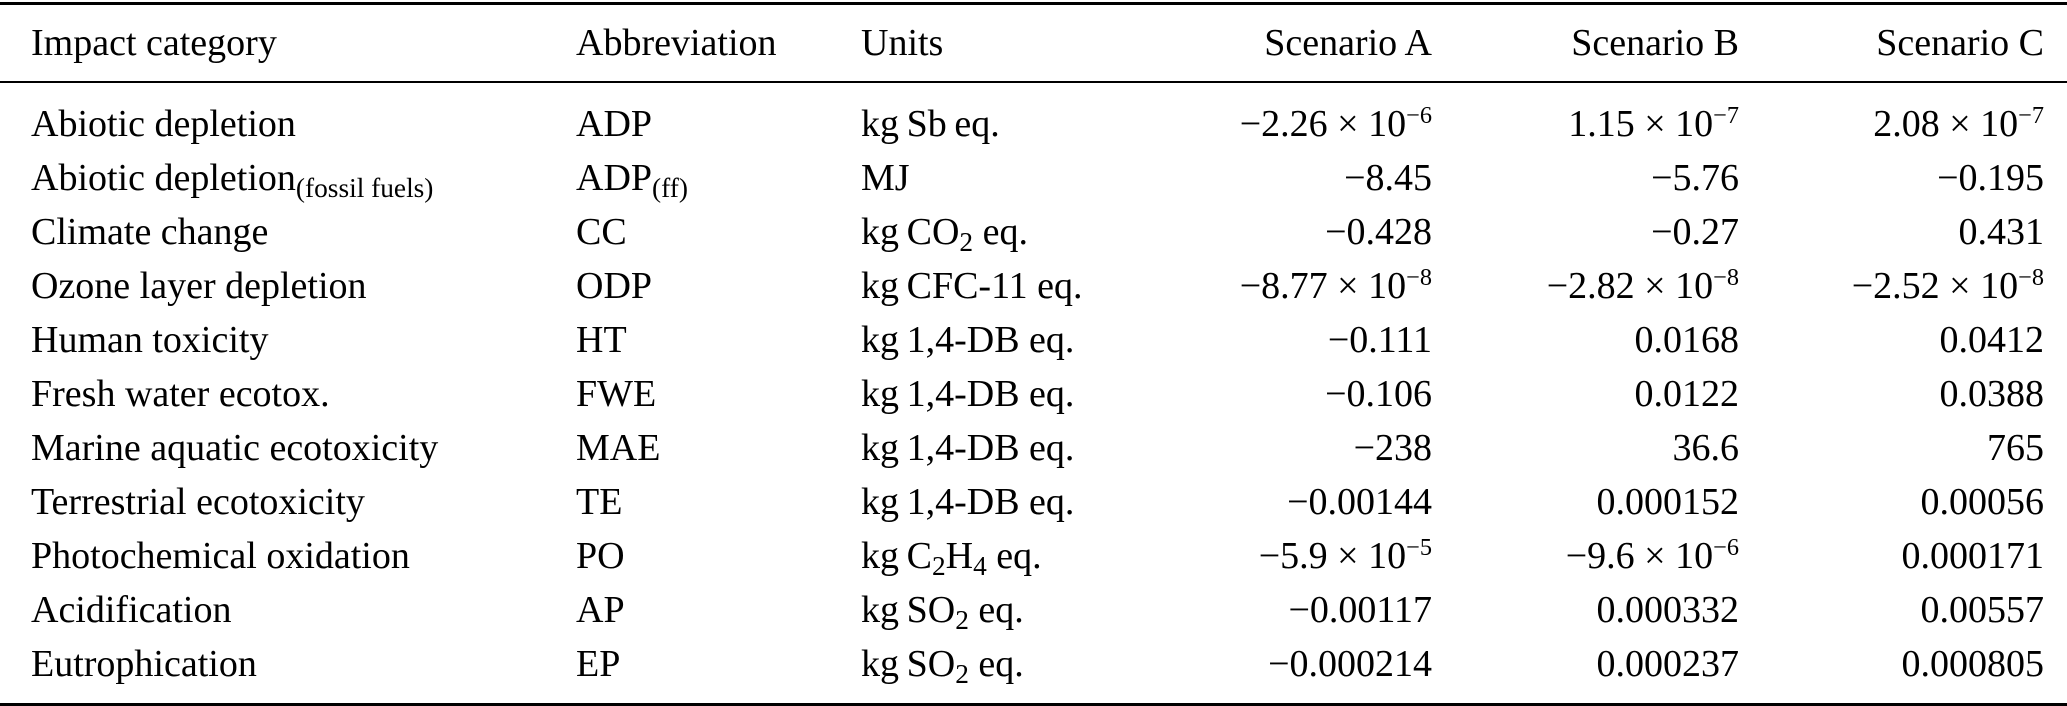  What do you see at coordinates (1392, 448) in the screenshot?
I see `scenario-a-cell: −238` at bounding box center [1392, 448].